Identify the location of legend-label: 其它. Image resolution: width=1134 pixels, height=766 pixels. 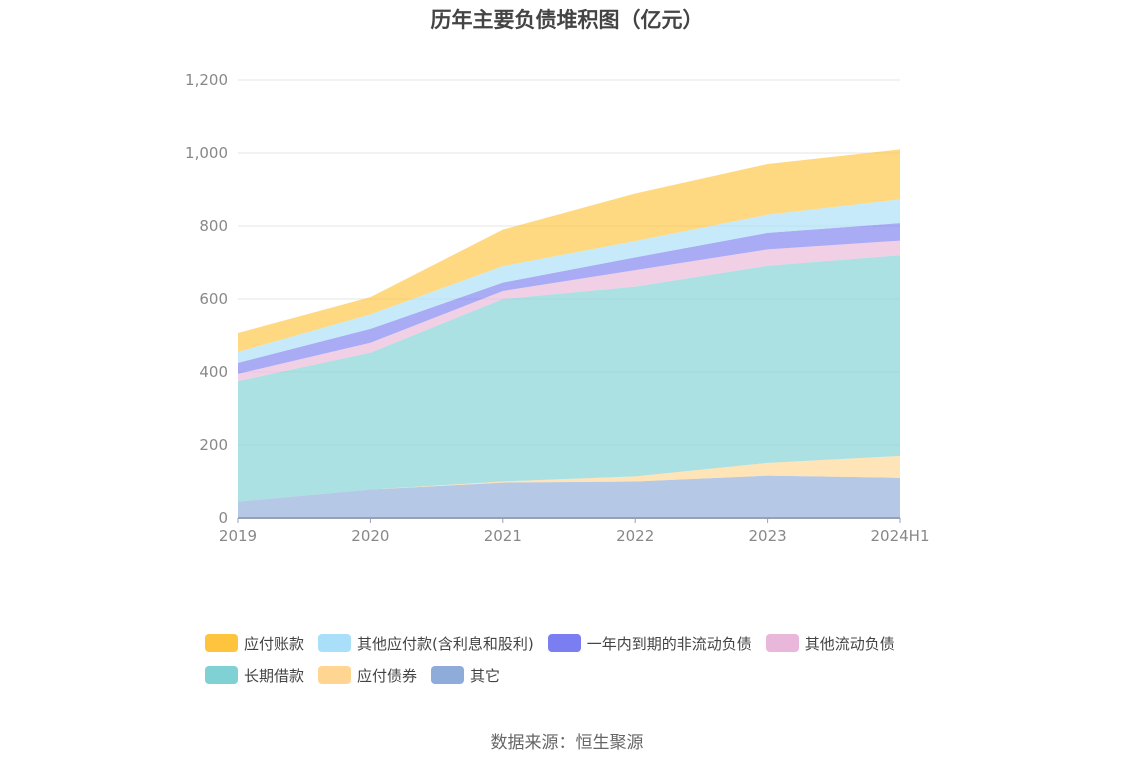
(485, 675).